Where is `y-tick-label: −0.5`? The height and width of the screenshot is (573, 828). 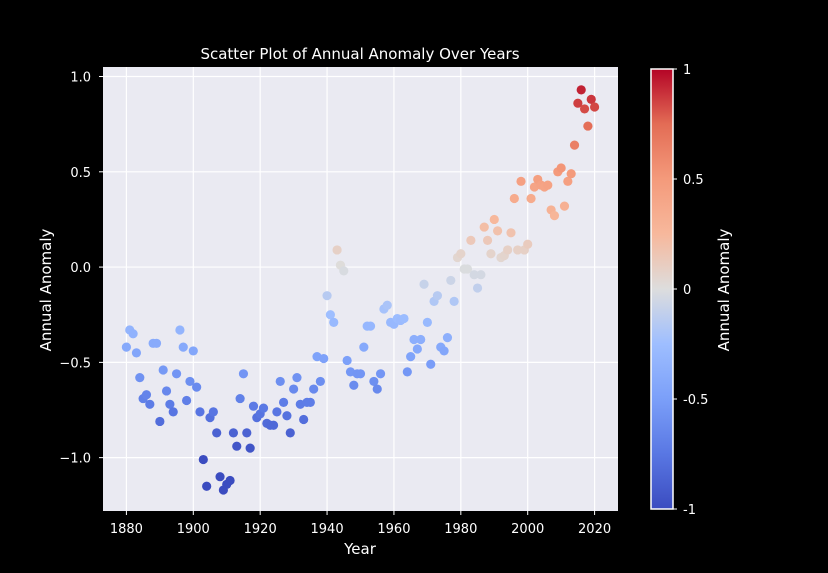 y-tick-label: −0.5 is located at coordinates (75, 363).